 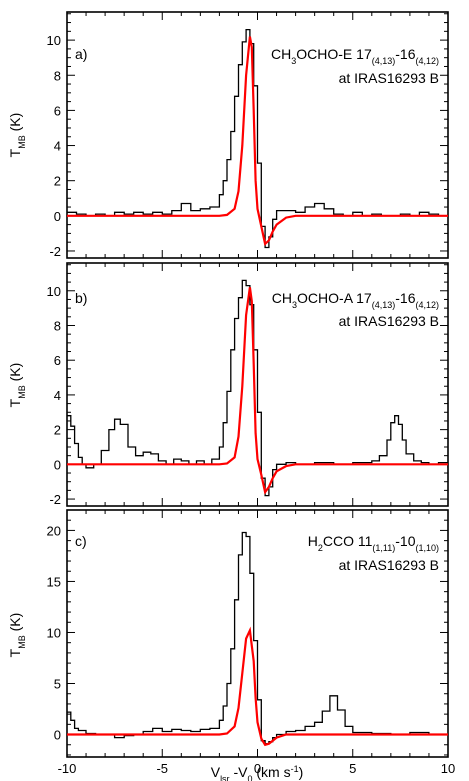 I want to click on x-tick-label: -10, so click(x=67, y=768).